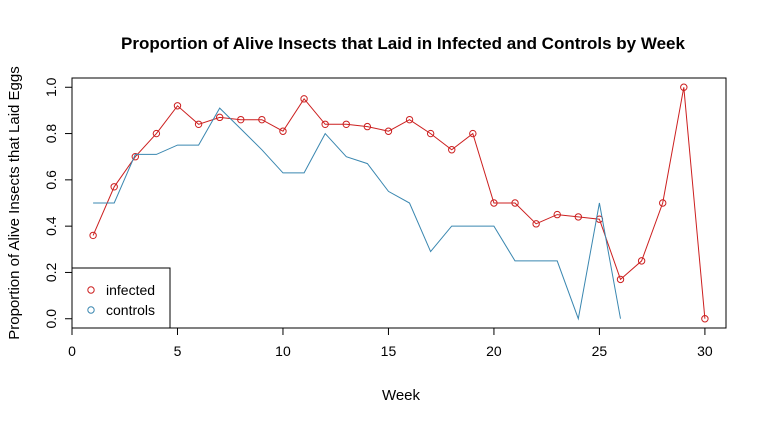  I want to click on legend: infected controls, so click(121, 298).